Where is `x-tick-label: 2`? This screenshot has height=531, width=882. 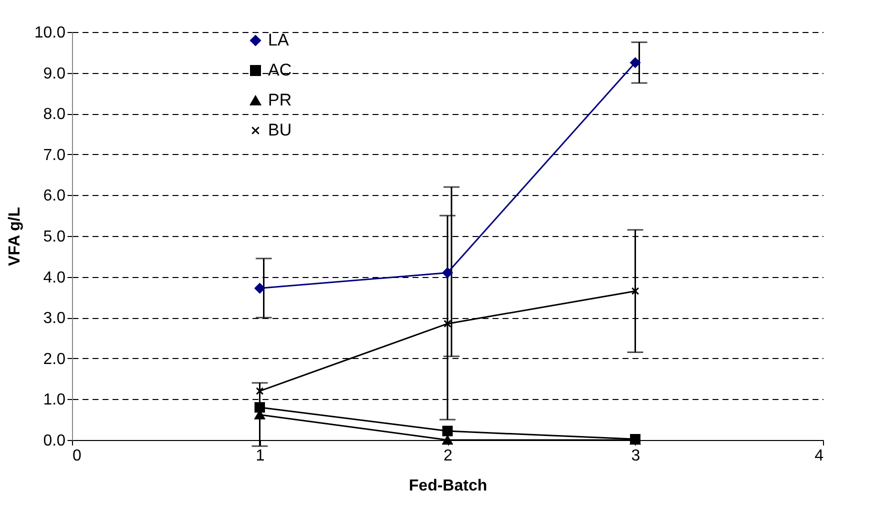 x-tick-label: 2 is located at coordinates (448, 456).